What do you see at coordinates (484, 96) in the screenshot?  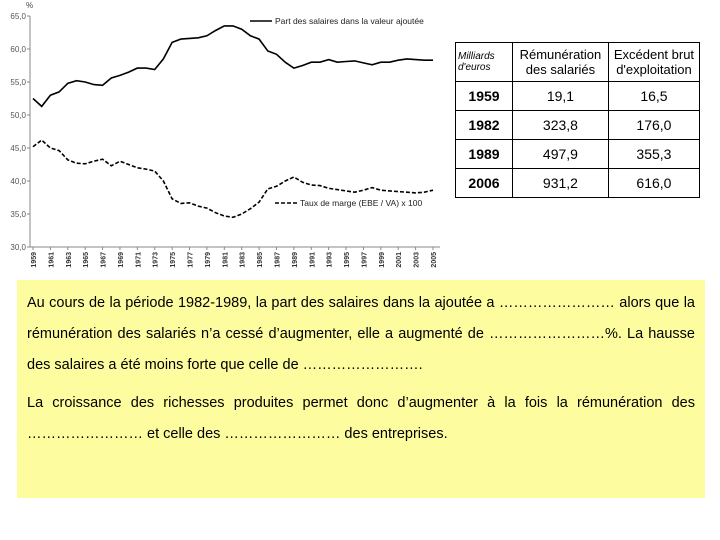 I see `table-cell: 1959` at bounding box center [484, 96].